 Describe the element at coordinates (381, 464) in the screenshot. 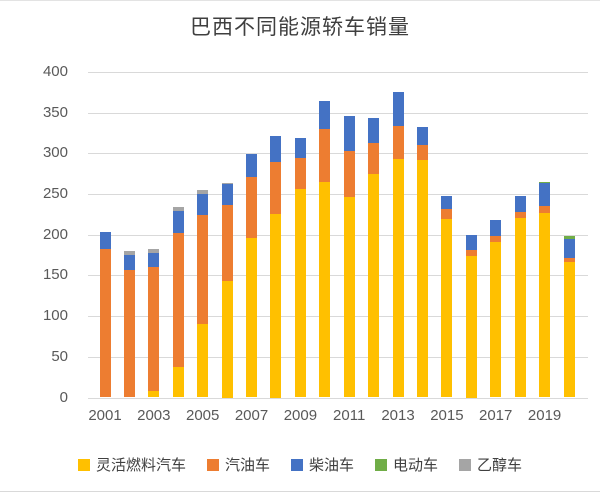

I see `legend-swatch-electric` at that location.